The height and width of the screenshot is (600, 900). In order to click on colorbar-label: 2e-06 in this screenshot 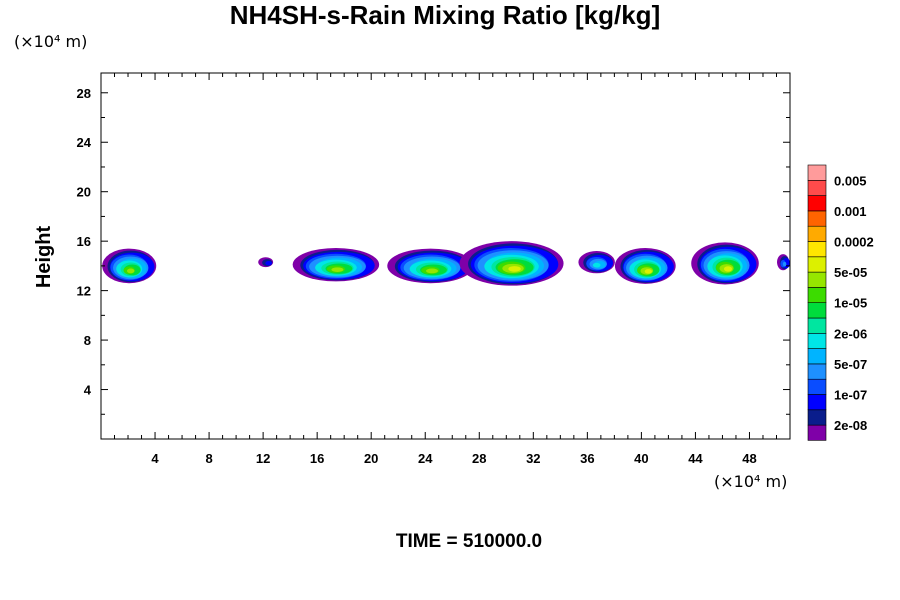, I will do `click(850, 333)`.